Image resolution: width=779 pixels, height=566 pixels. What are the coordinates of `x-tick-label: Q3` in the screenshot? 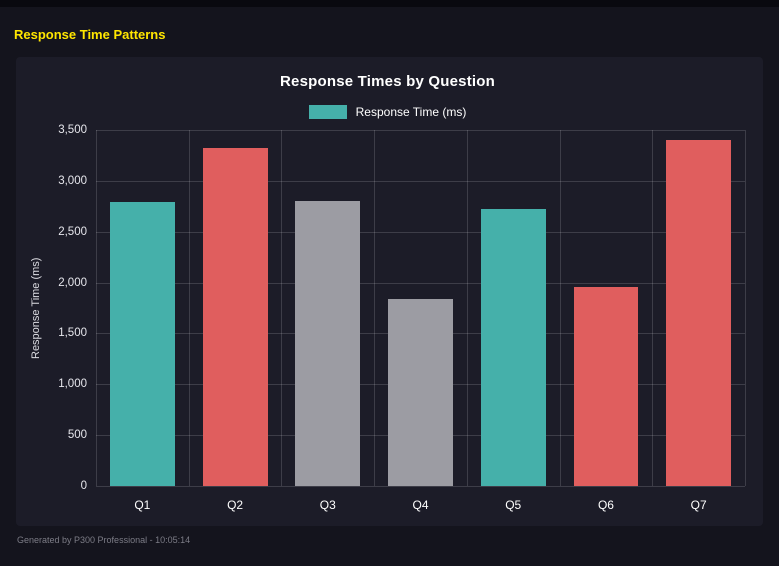 It's located at (327, 505).